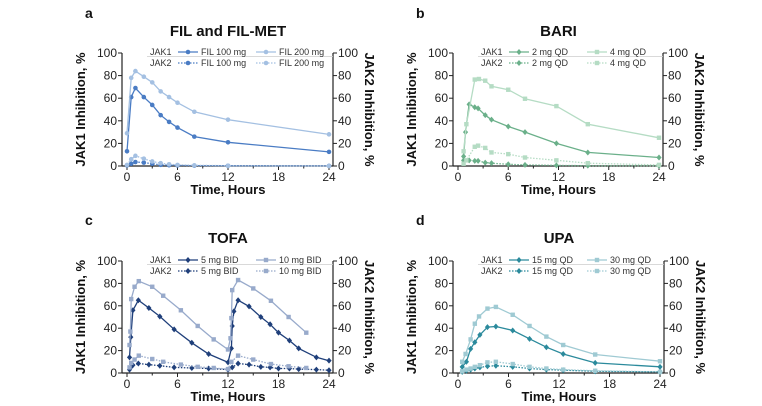 The height and width of the screenshot is (406, 762). Describe the element at coordinates (369, 109) in the screenshot. I see `right-y-axis-label: JAK2 Inhibition, %` at that location.